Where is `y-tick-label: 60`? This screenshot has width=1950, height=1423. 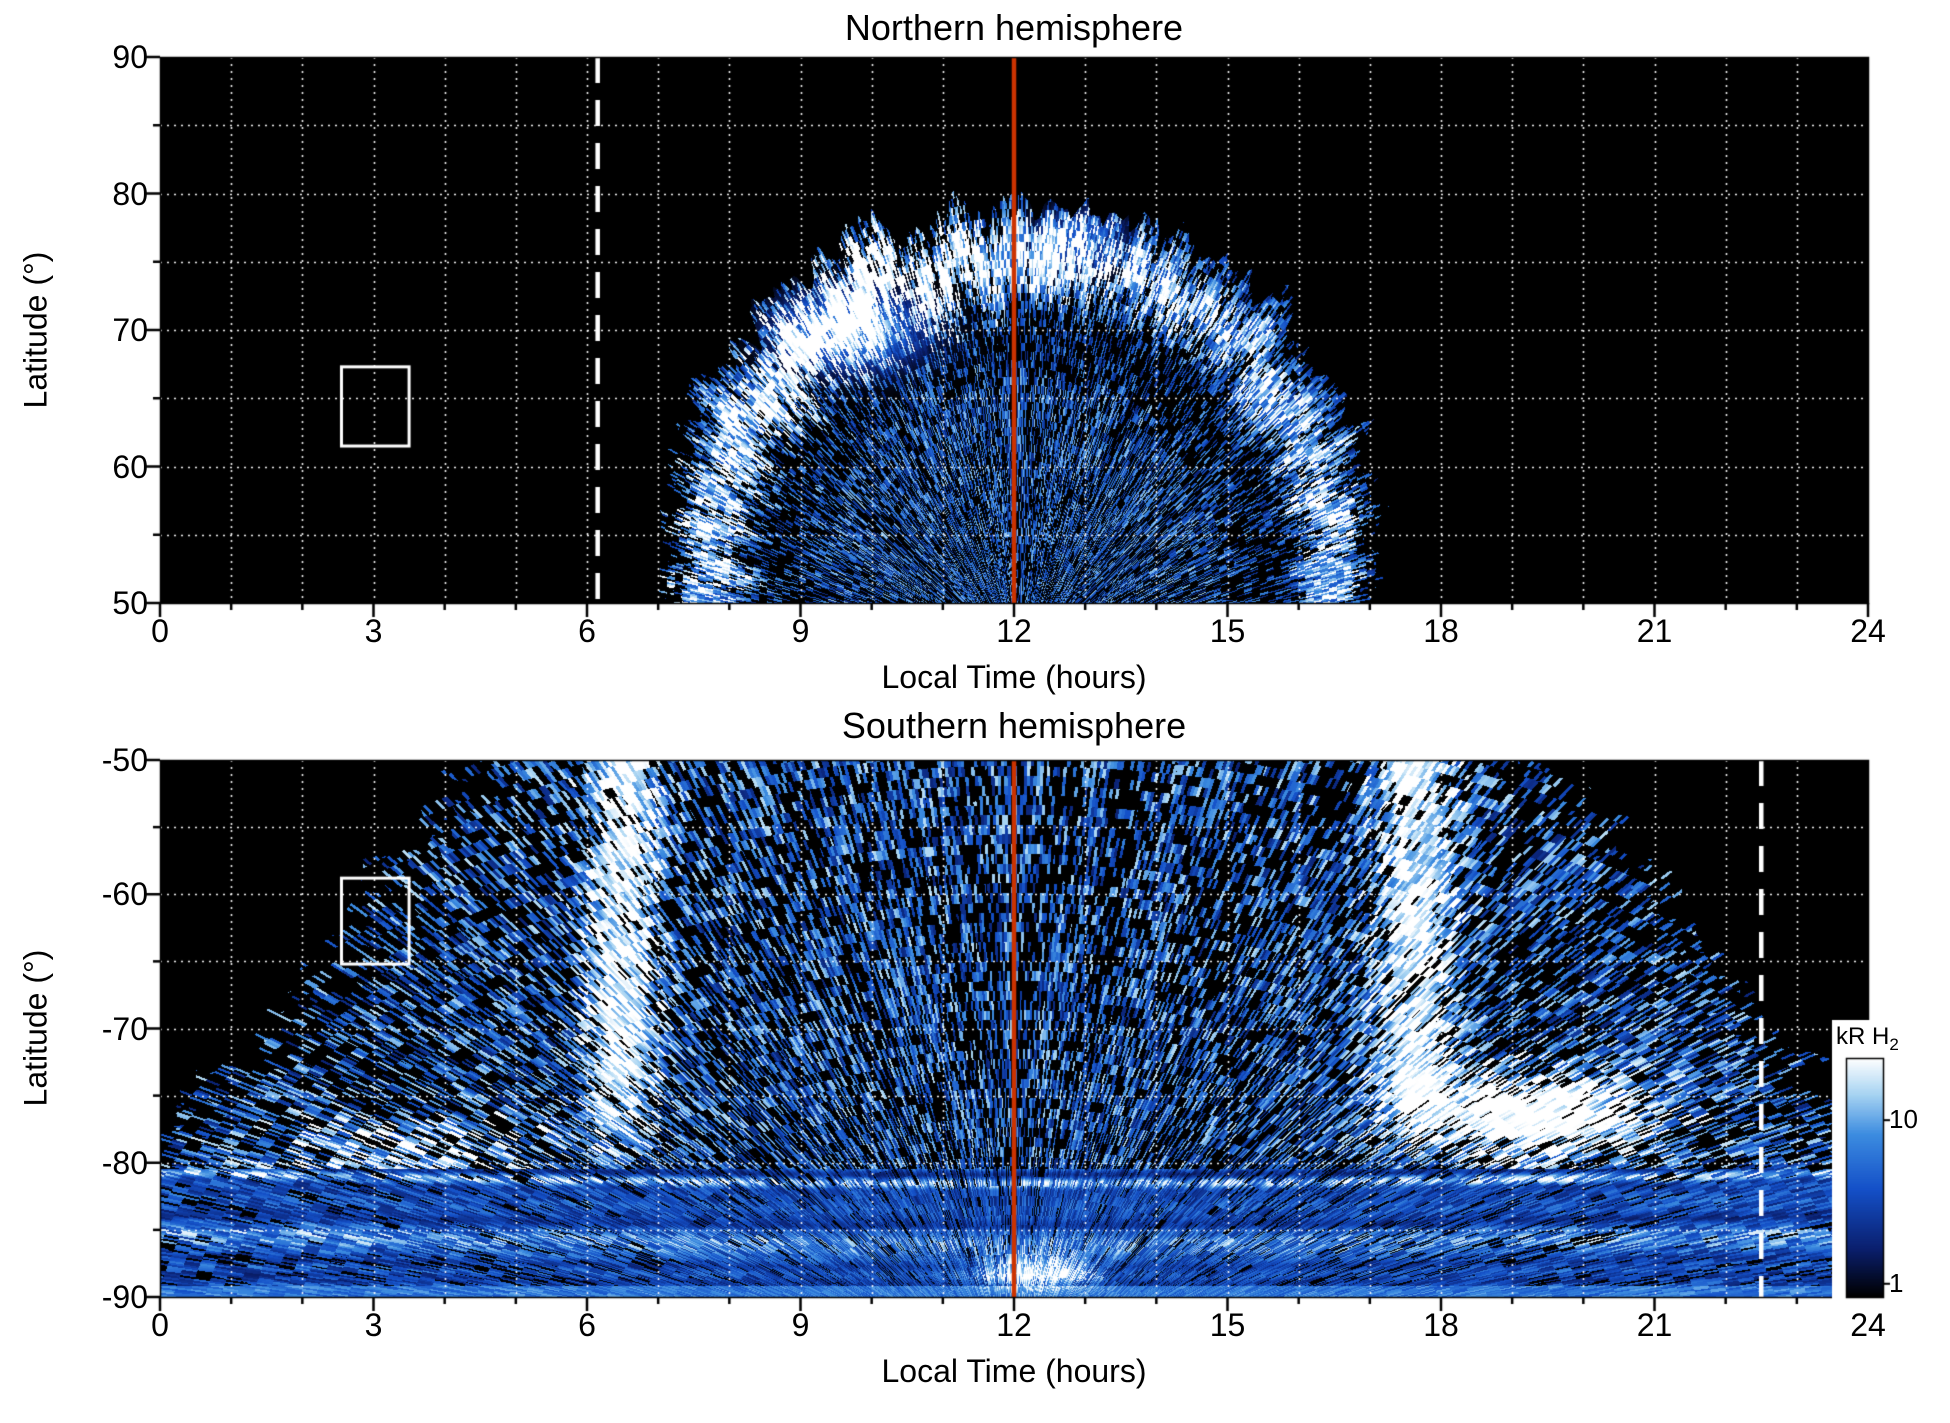
y-tick-label: 60 is located at coordinates (130, 466).